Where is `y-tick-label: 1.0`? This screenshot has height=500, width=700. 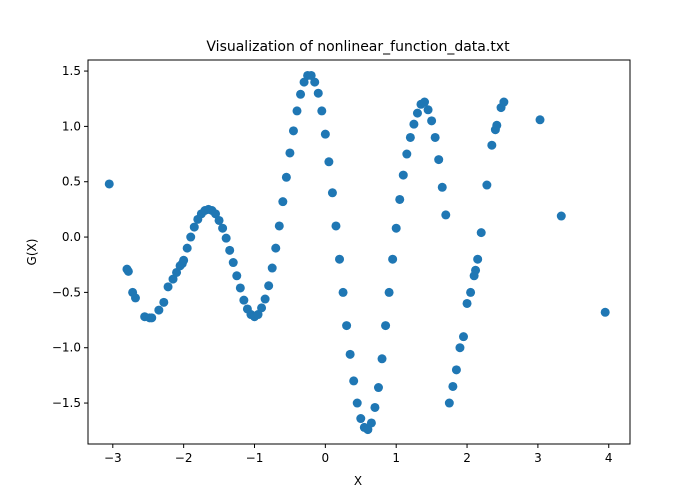
y-tick-label: 1.0 is located at coordinates (71, 126).